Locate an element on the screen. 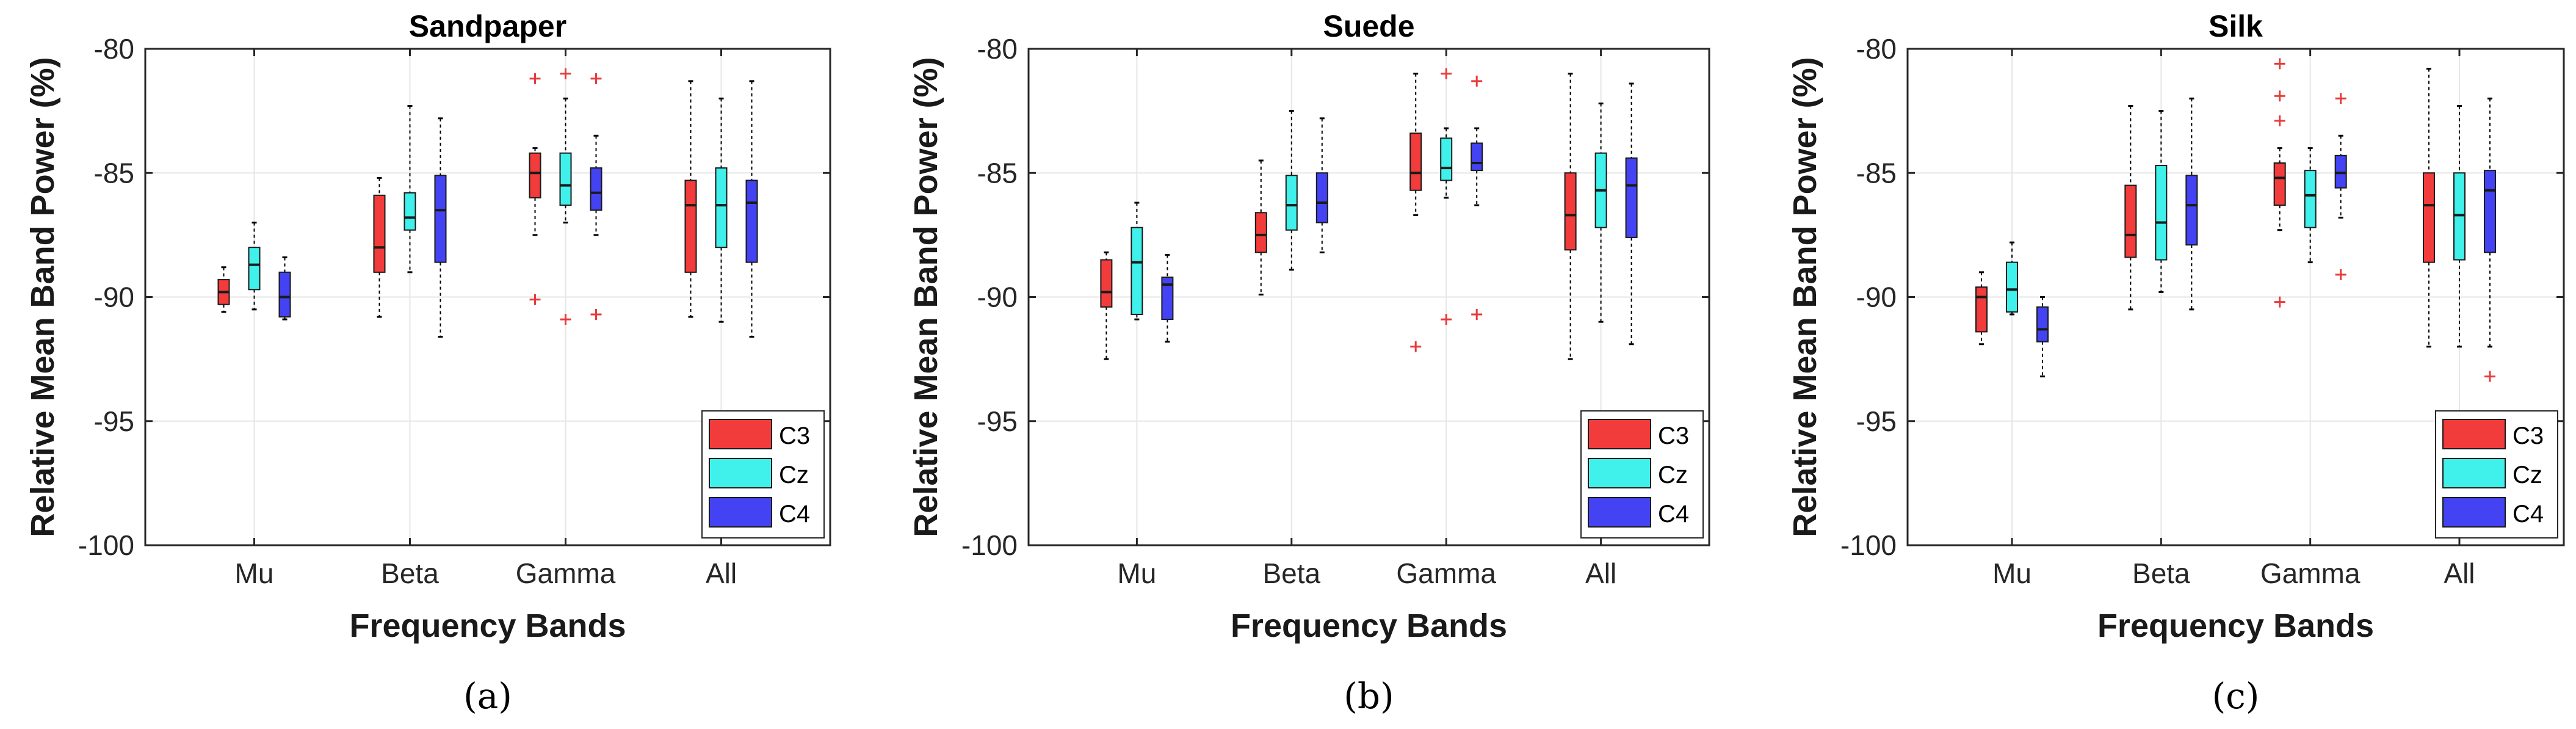 This screenshot has height=729, width=2576. box-c4-mu is located at coordinates (2042, 337).